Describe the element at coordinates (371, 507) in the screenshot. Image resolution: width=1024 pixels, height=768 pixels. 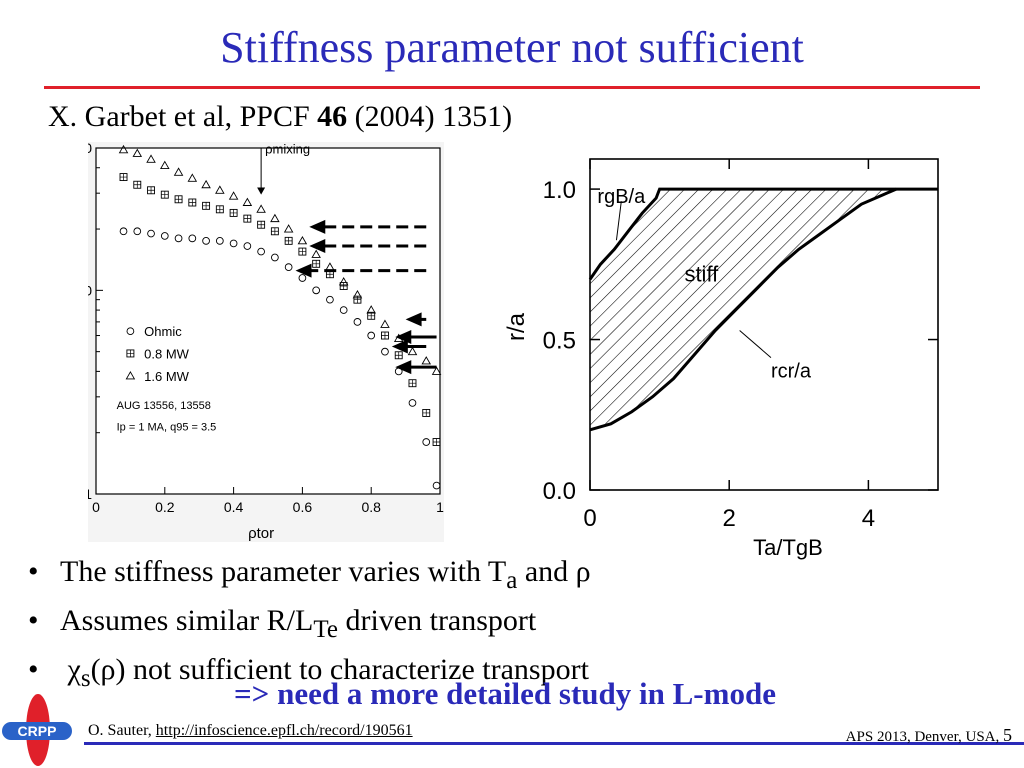
I see `x-tick-label: 0.8` at that location.